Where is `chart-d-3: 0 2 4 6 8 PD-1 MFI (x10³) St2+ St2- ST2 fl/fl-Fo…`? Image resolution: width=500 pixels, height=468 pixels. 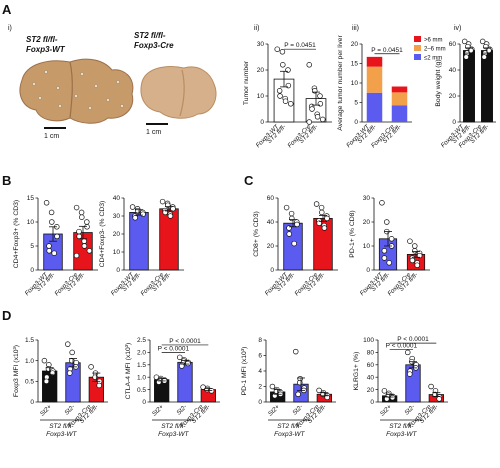
chart-d-3: 0 2 4 6 8 PD-1 MFI (x10³) St2+ St2- ST2 fl/fl-Fo… is located at coordinates (288, 387).